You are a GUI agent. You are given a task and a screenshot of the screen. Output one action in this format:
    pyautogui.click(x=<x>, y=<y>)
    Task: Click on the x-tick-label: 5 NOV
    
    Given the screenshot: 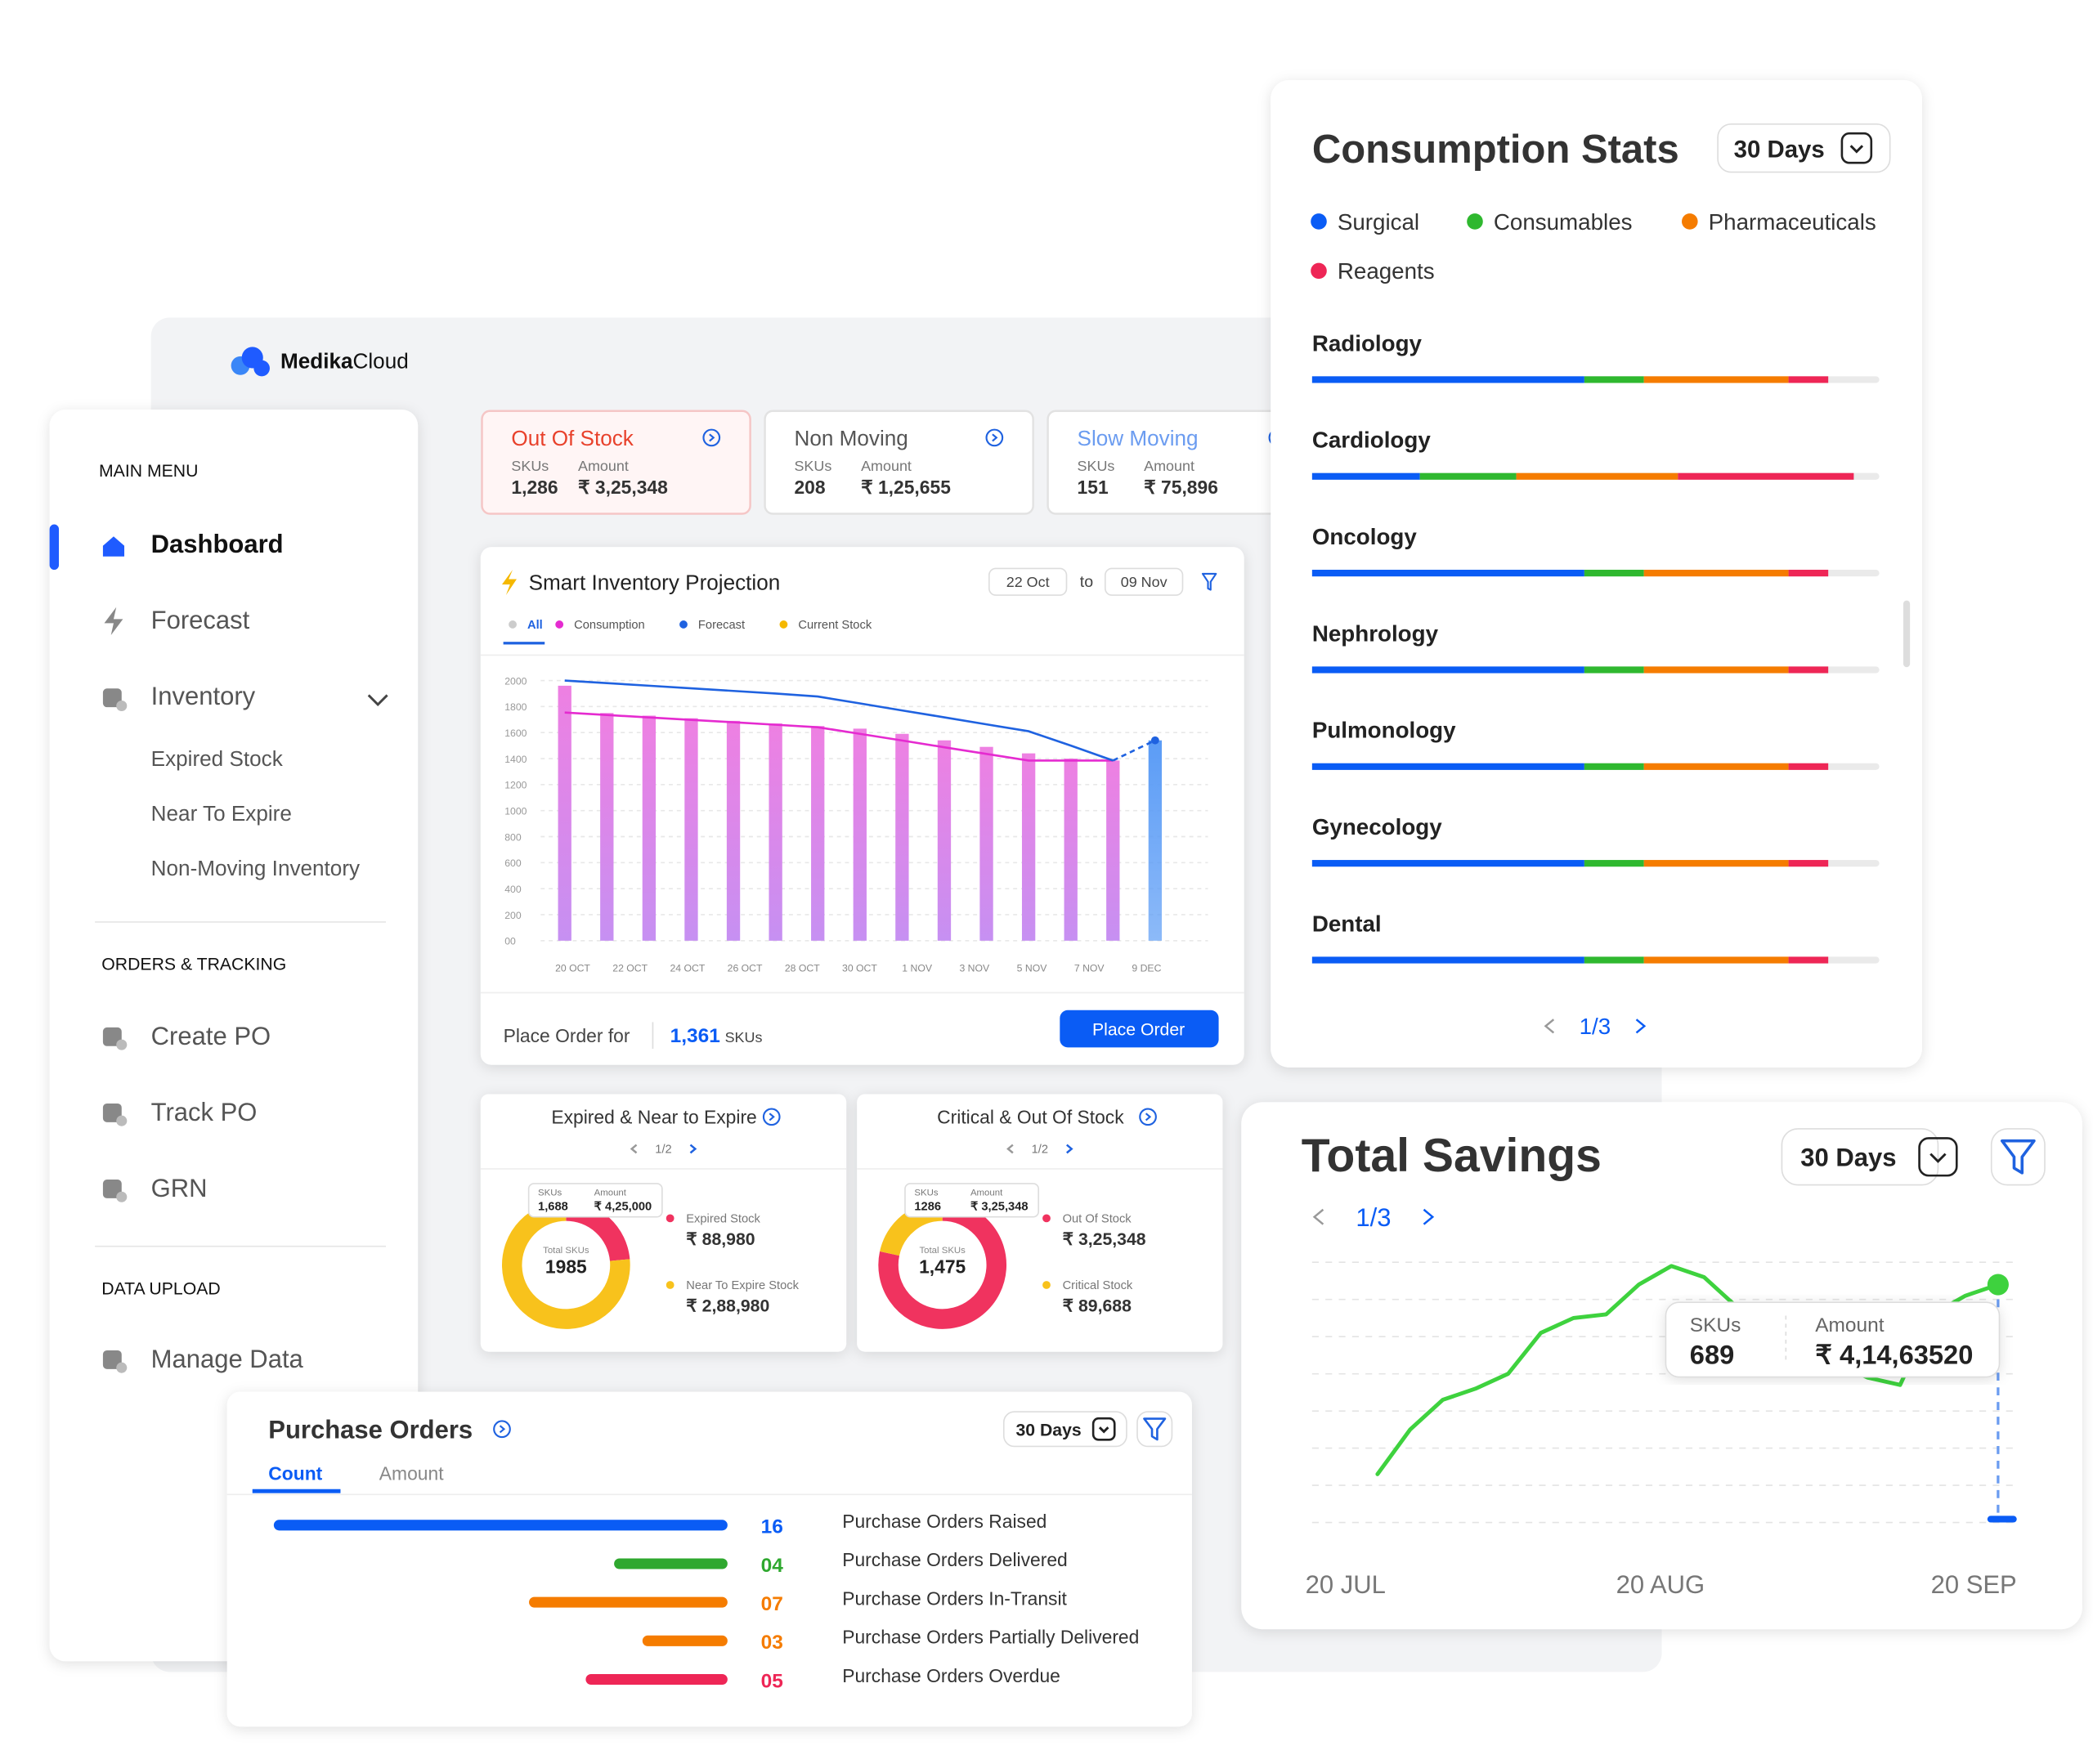 What is the action you would take?
    pyautogui.click(x=1032, y=968)
    